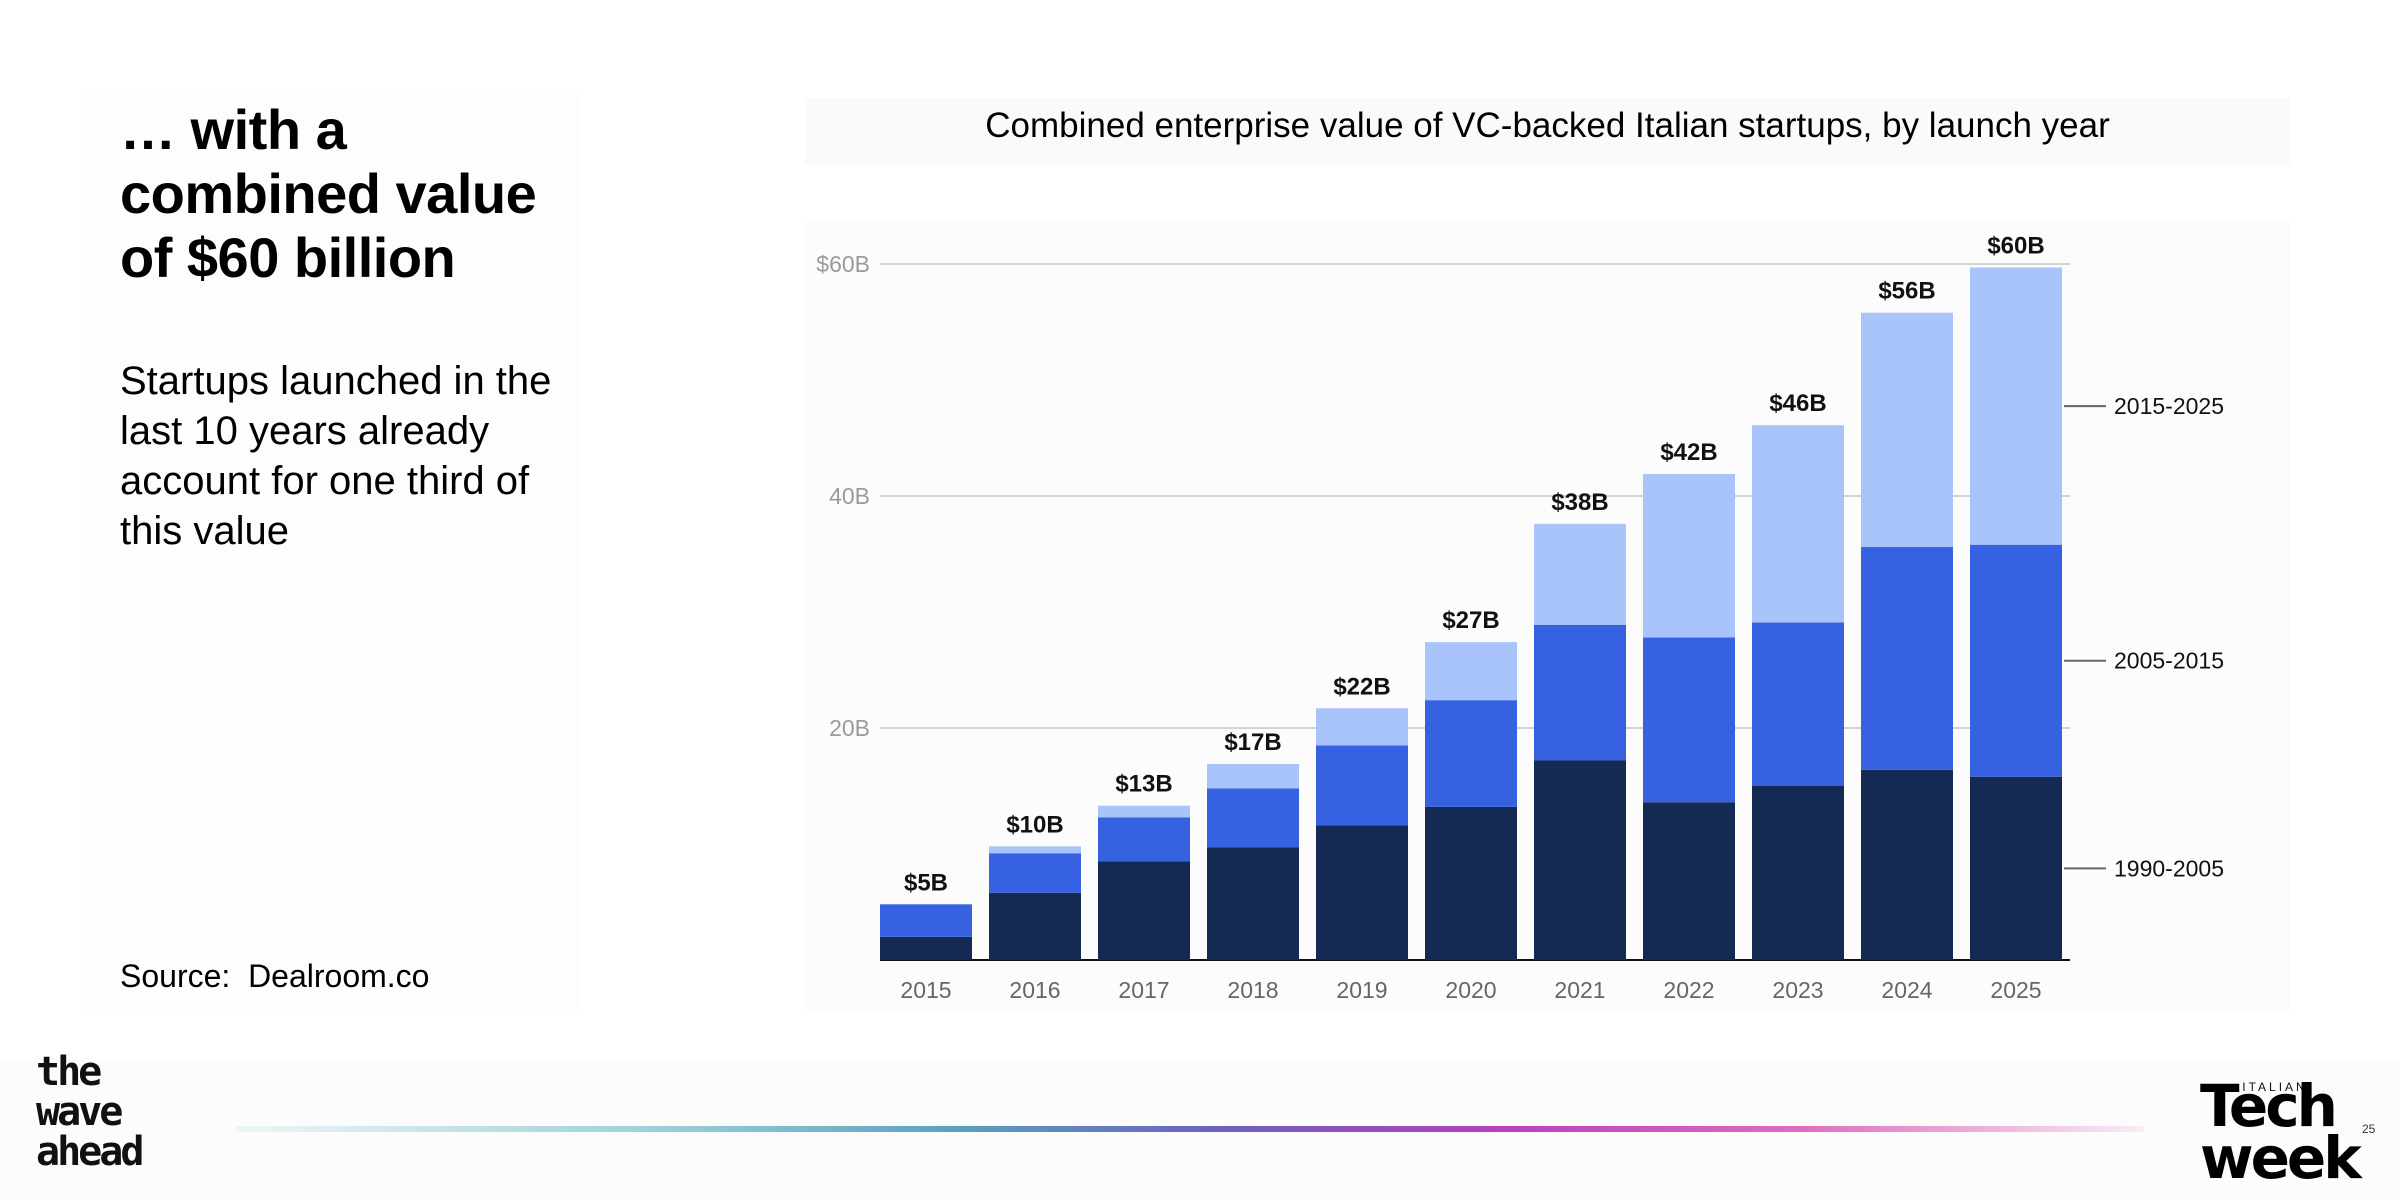  I want to click on italian-tech-week-logo: Tech week, so click(2281, 1132).